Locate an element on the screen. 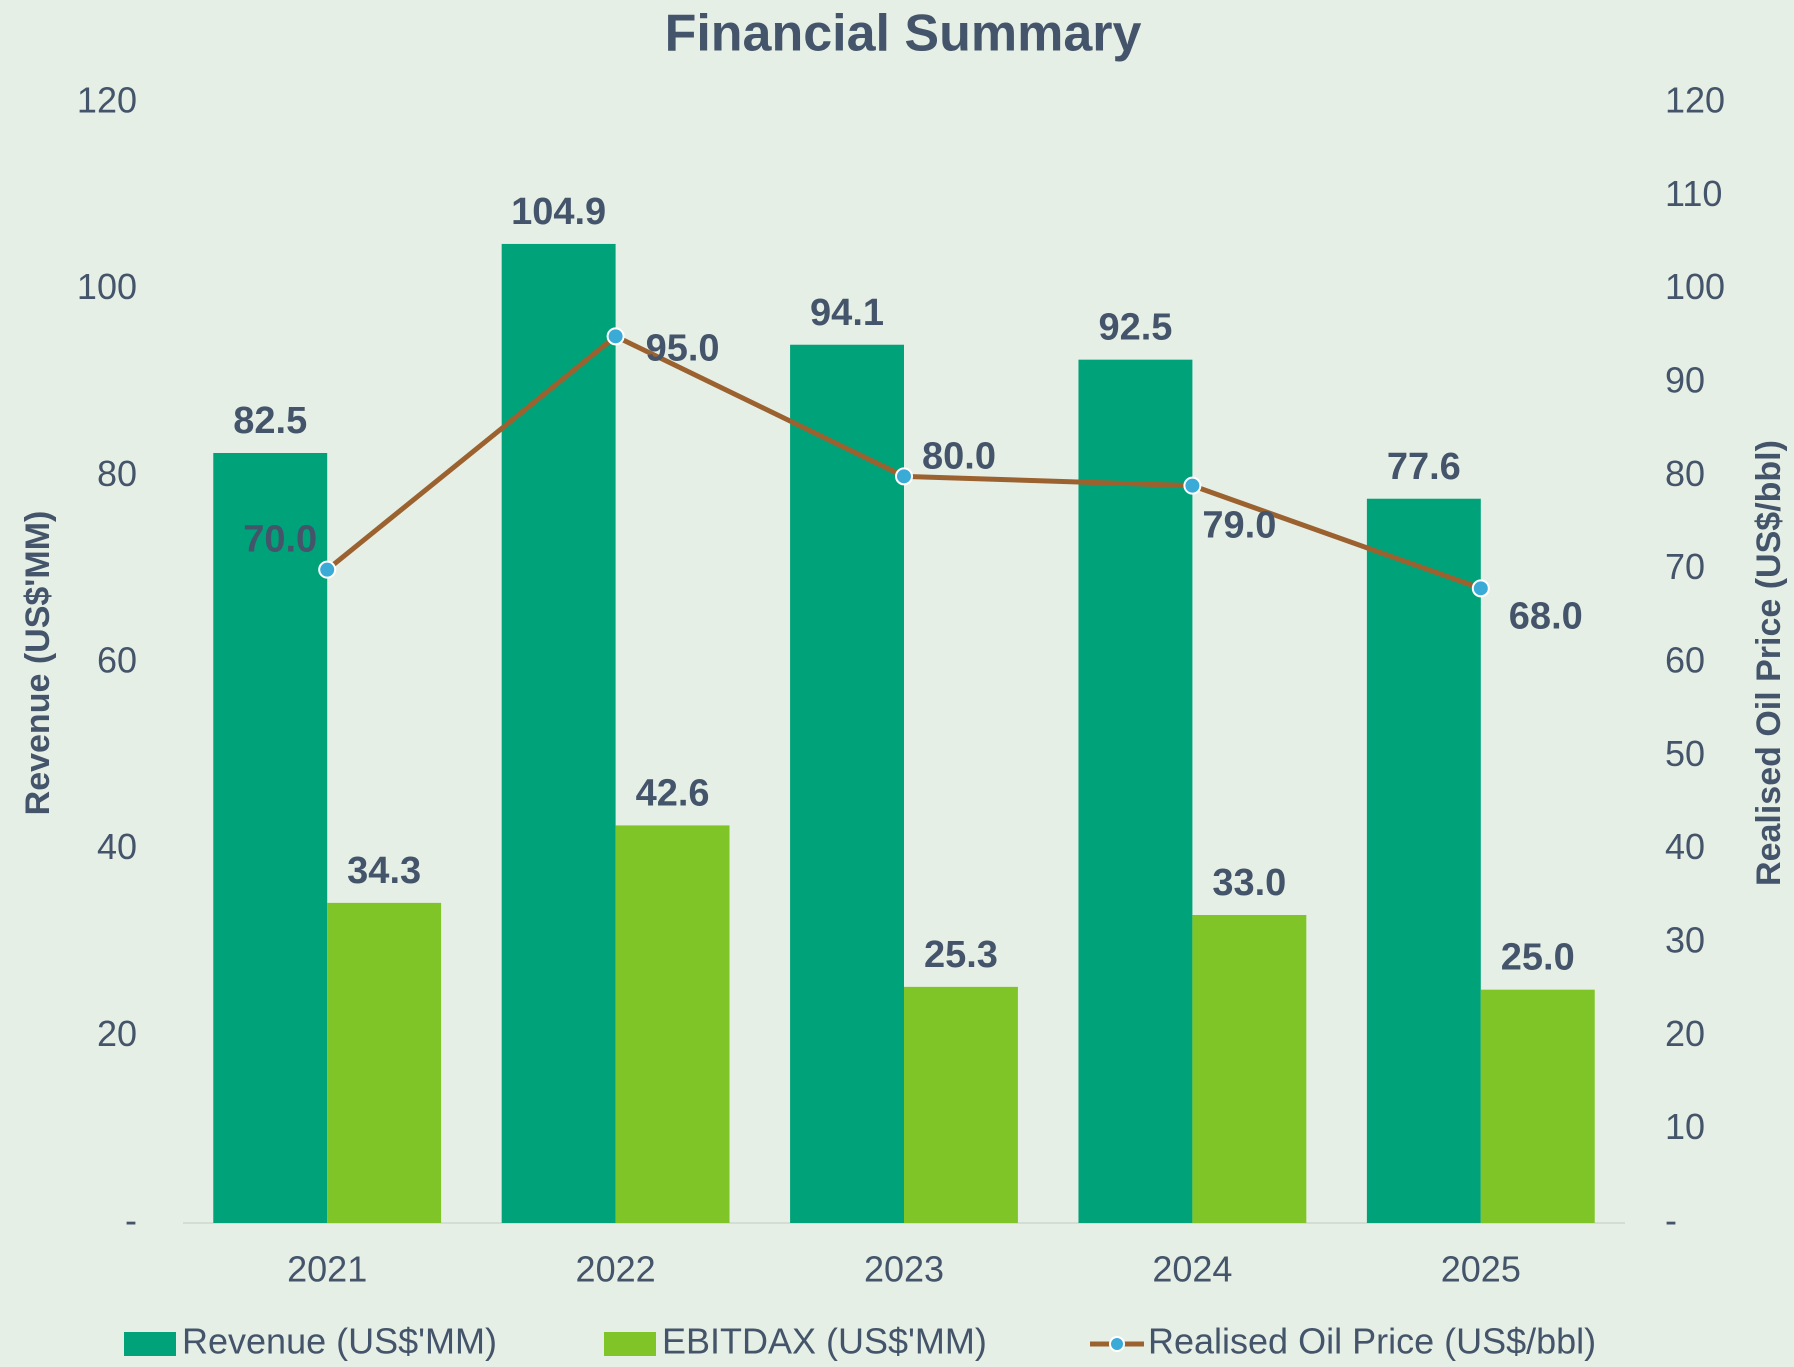  y2ticks-label: - is located at coordinates (1671, 1220).